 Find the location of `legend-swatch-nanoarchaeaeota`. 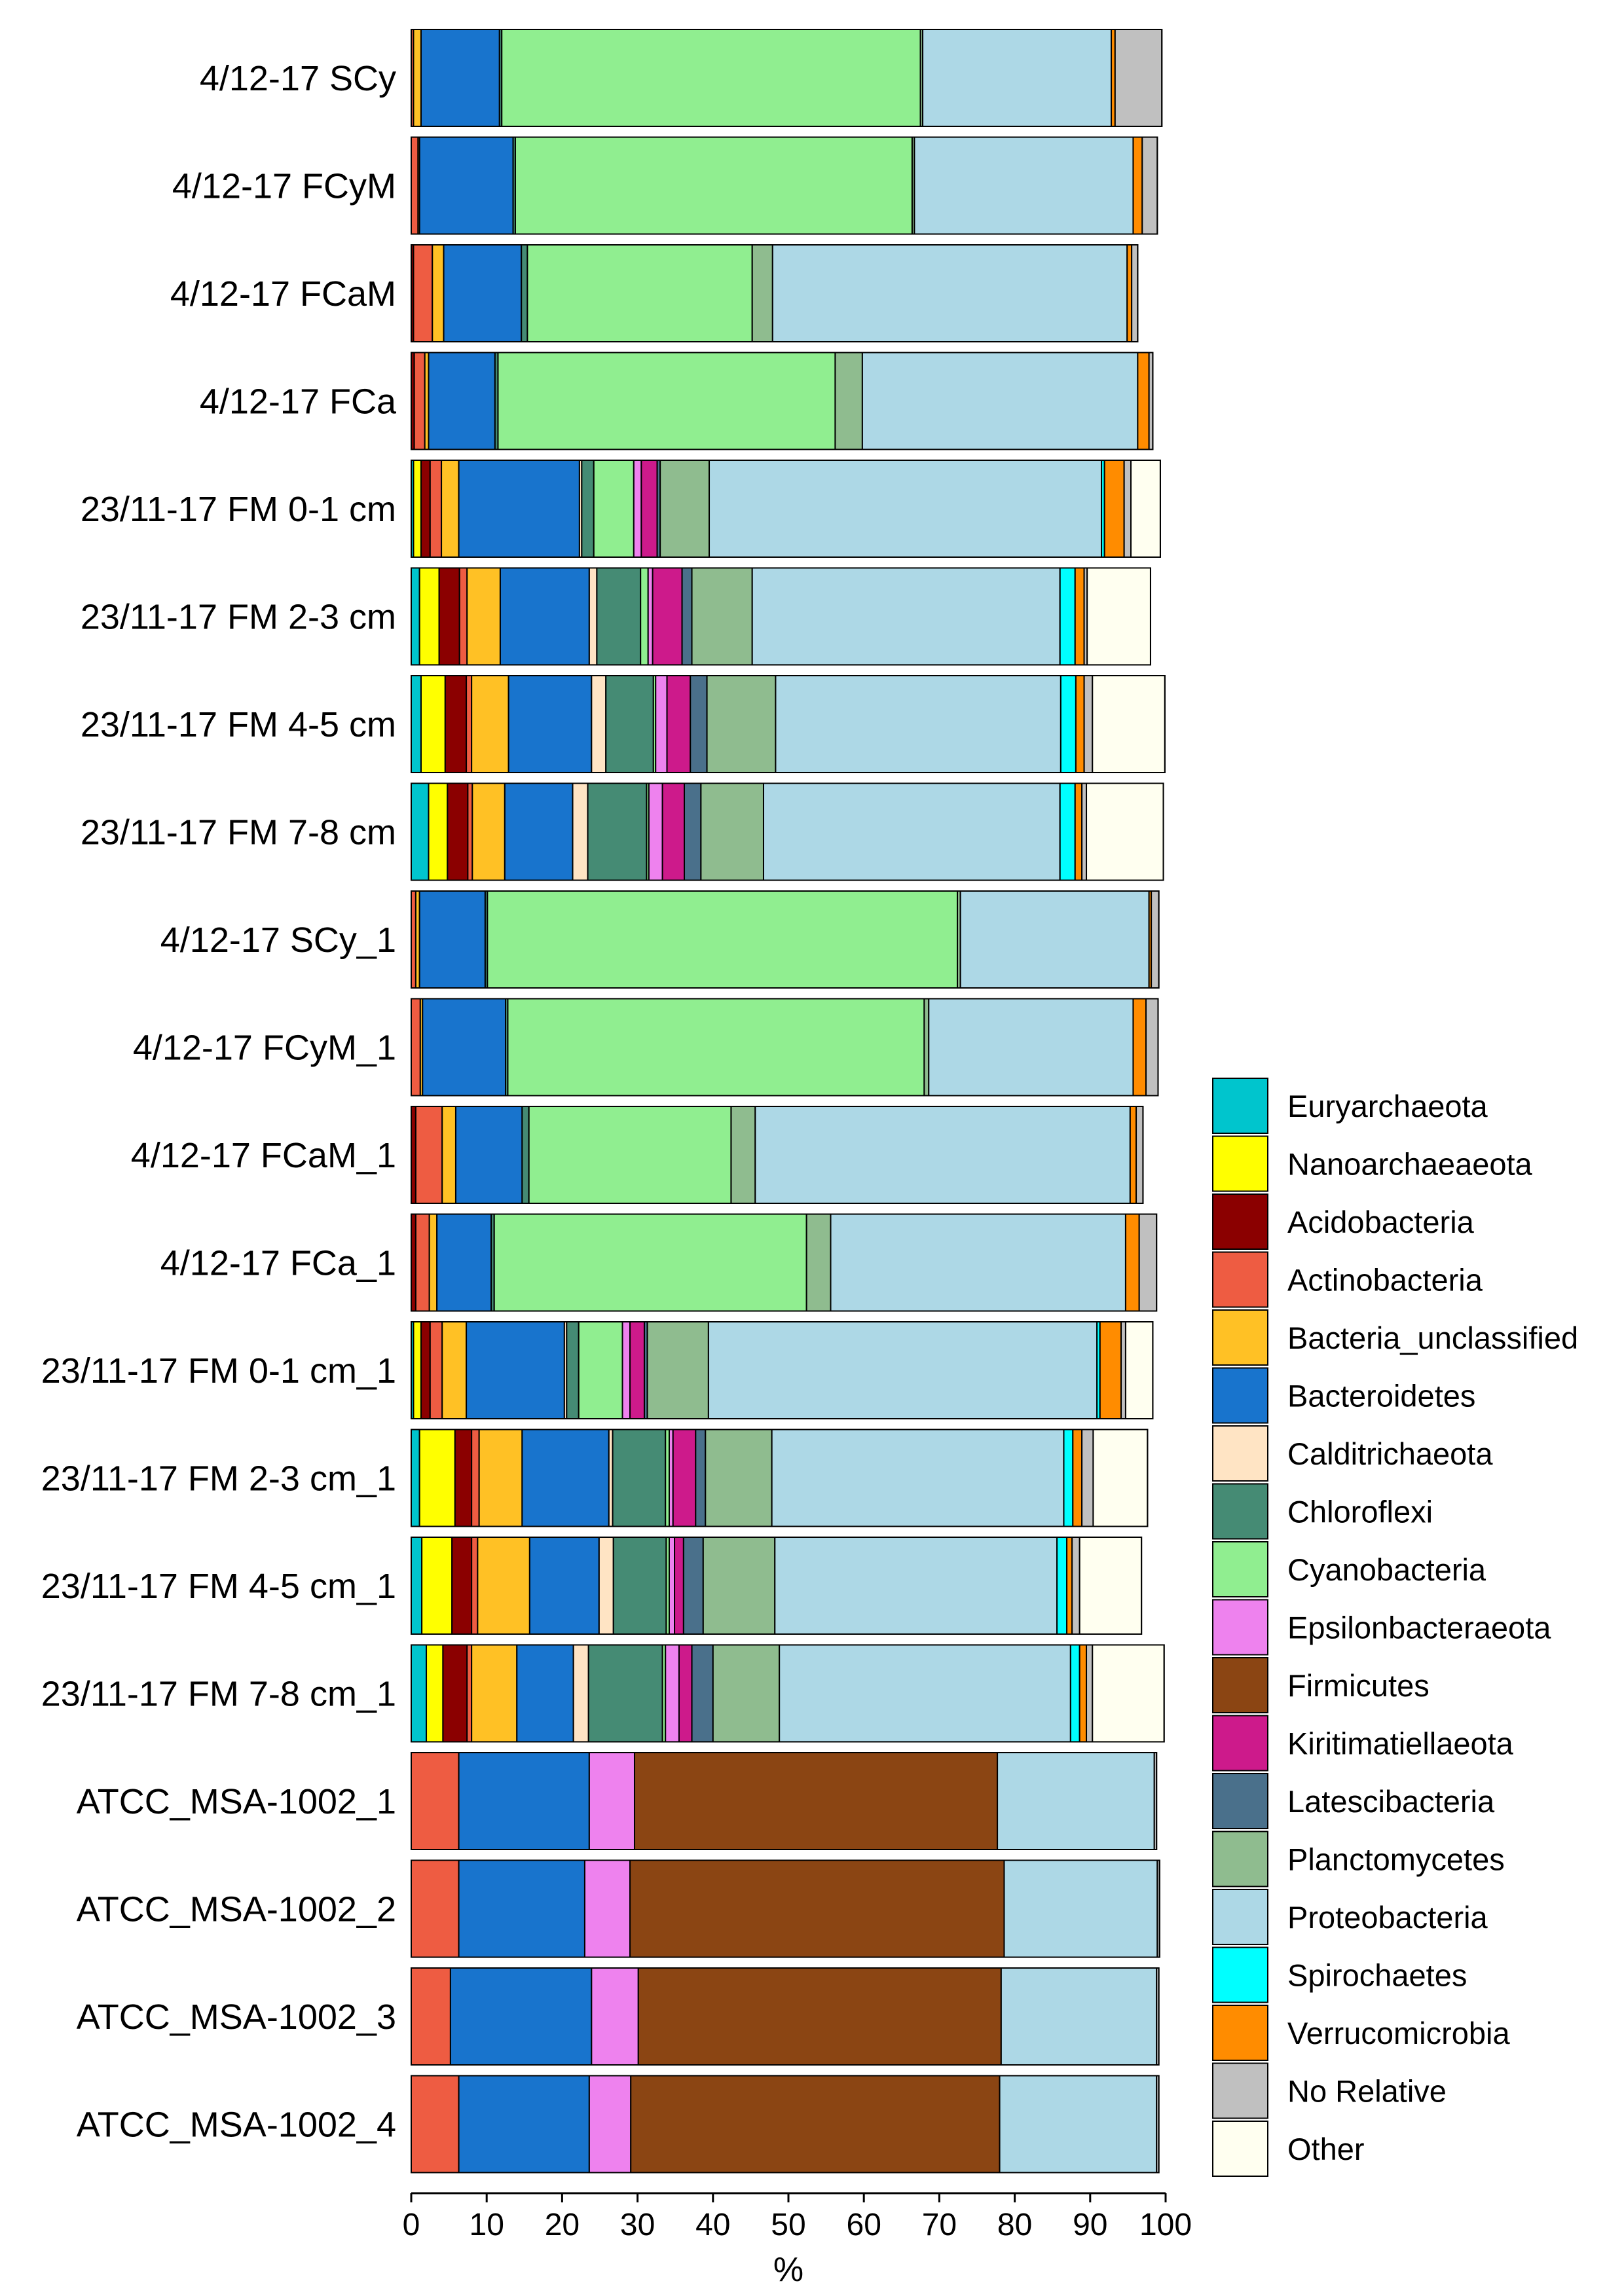

legend-swatch-nanoarchaeaeota is located at coordinates (1240, 1163).